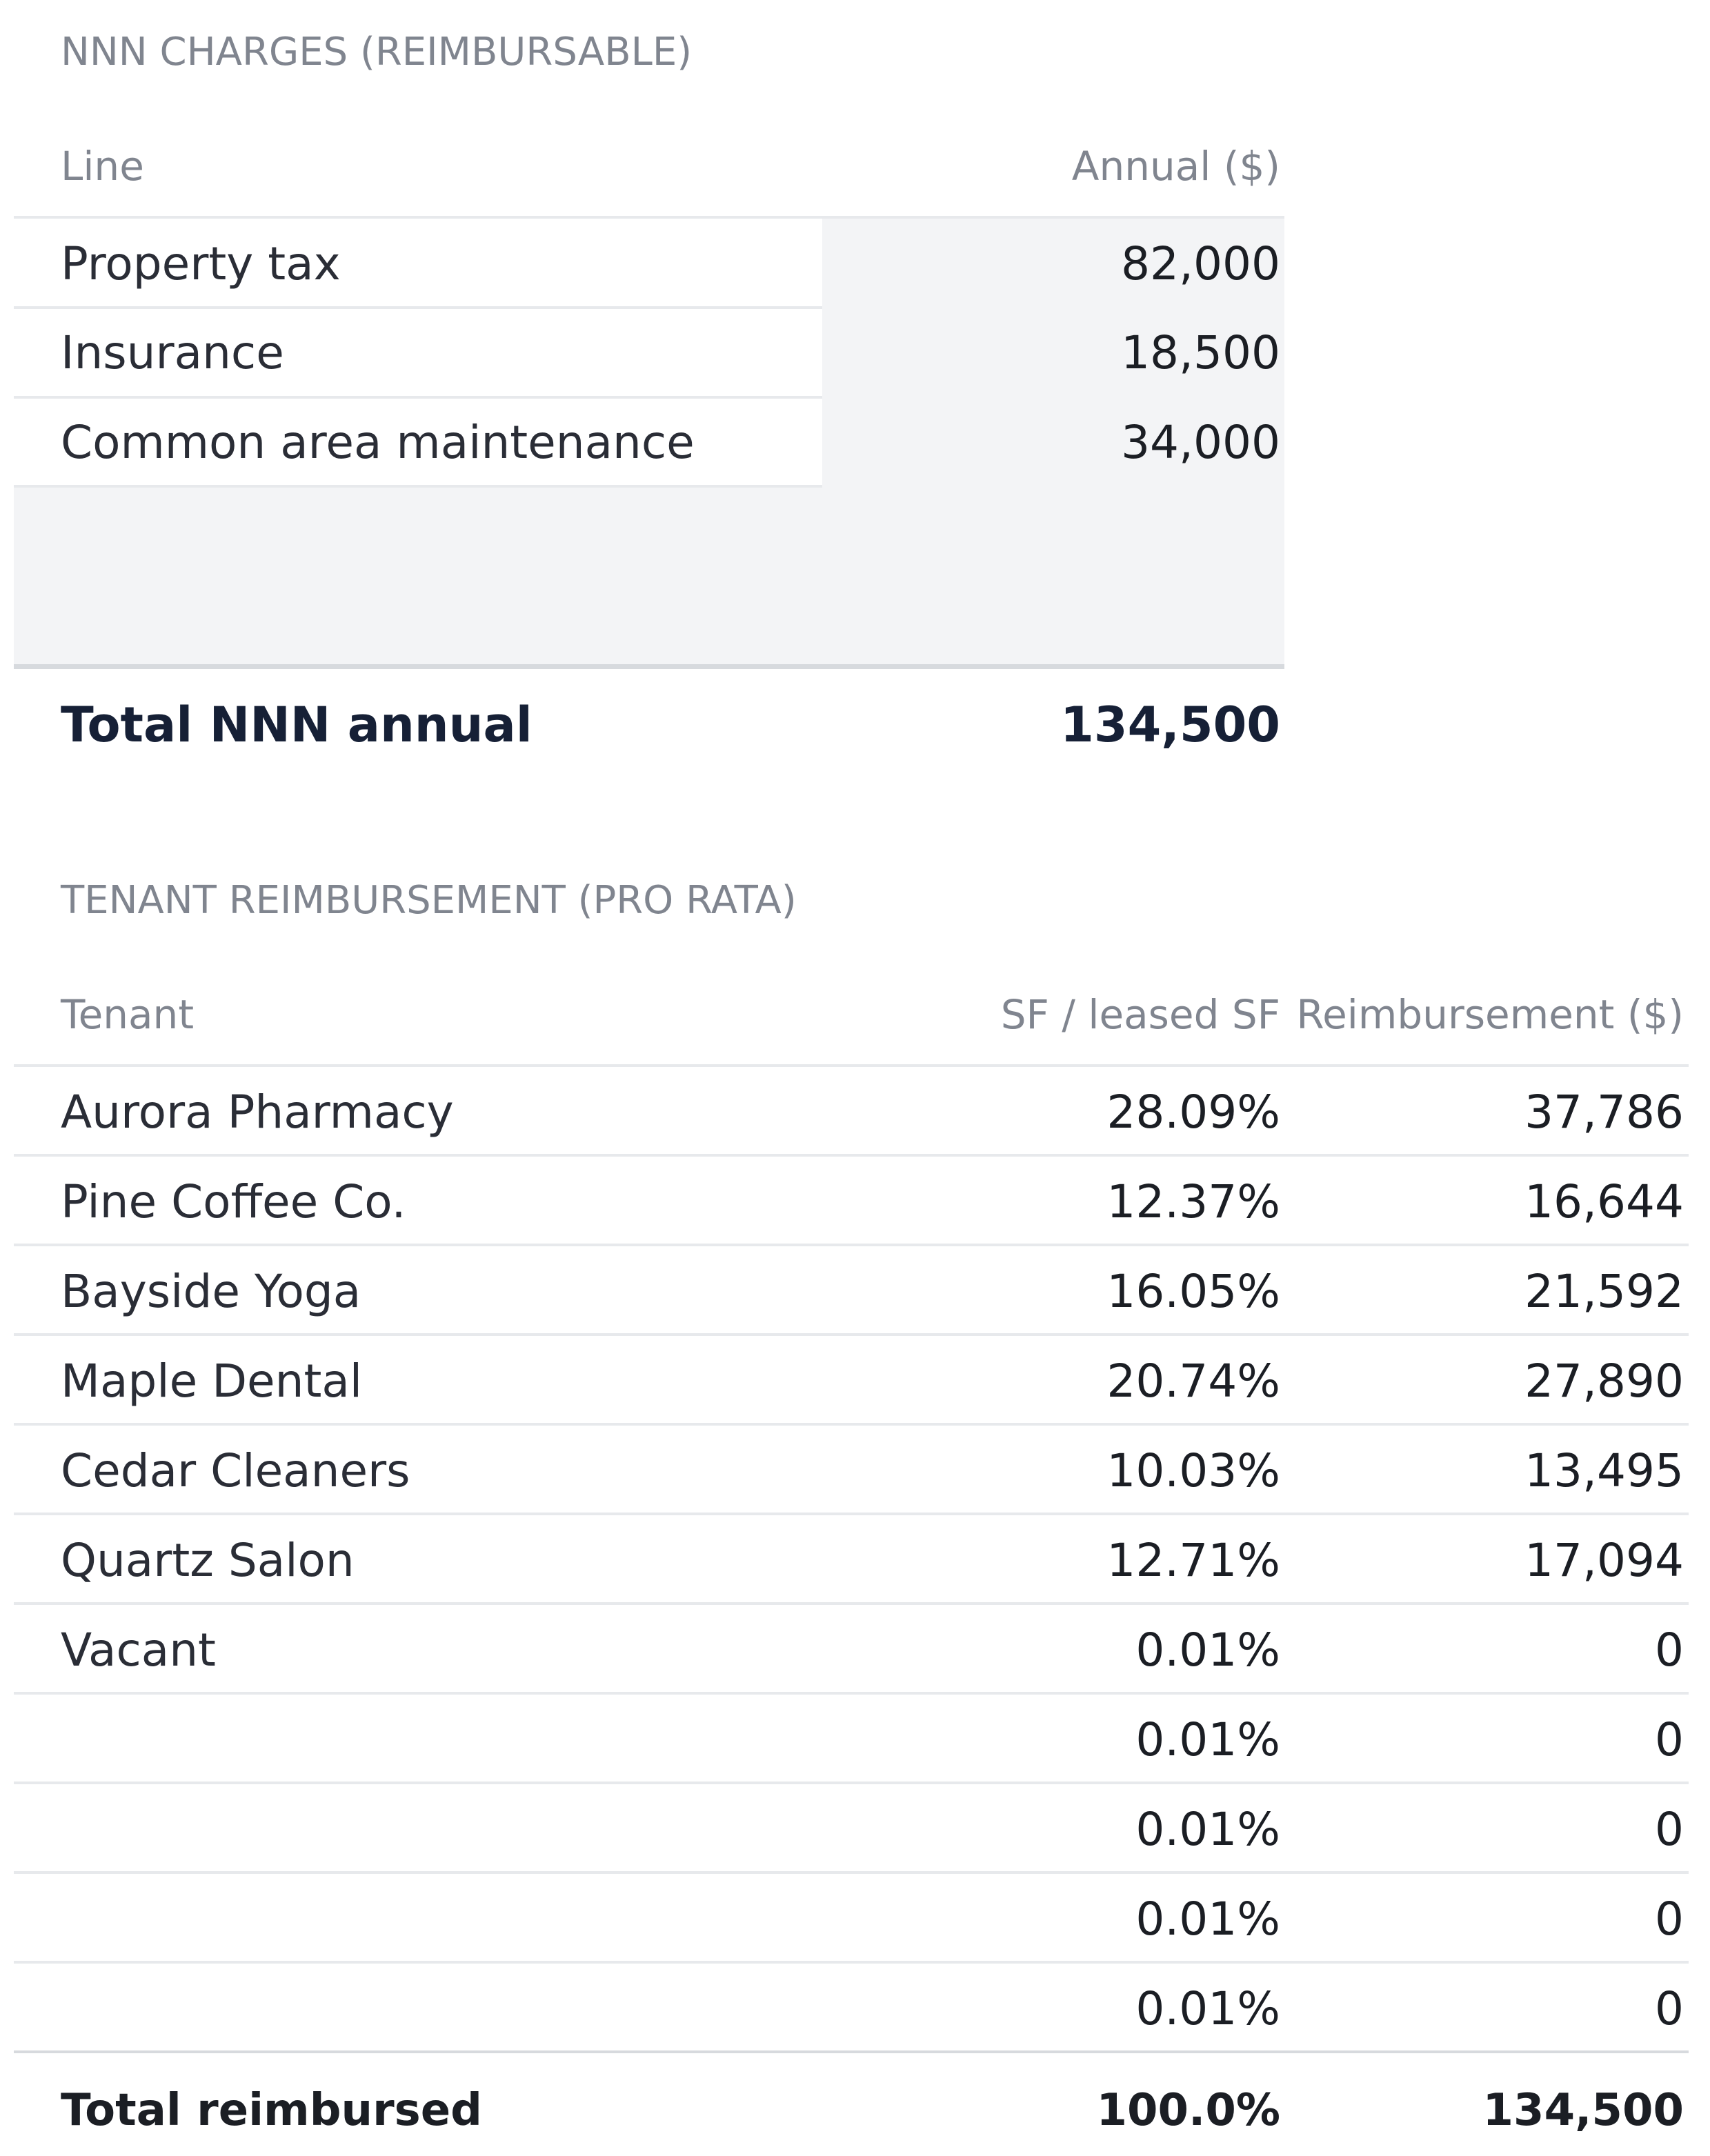 This screenshot has height=2156, width=1710. Describe the element at coordinates (1604, 1291) in the screenshot. I see `tenant-reimb-bayside-yoga: 21,592` at that location.